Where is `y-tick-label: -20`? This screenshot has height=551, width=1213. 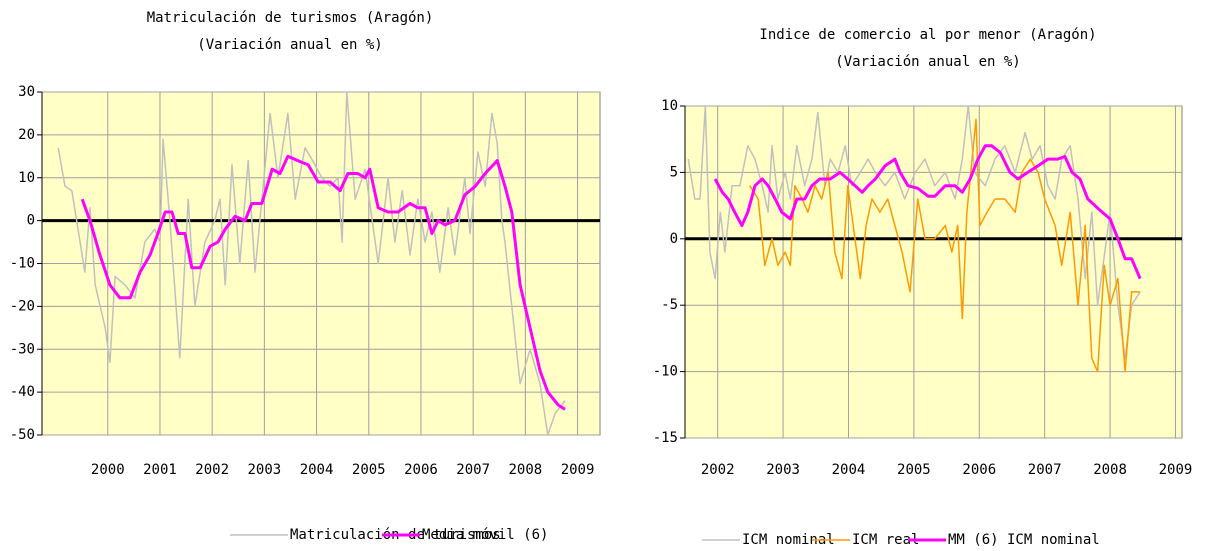 y-tick-label: -20 is located at coordinates (22, 306).